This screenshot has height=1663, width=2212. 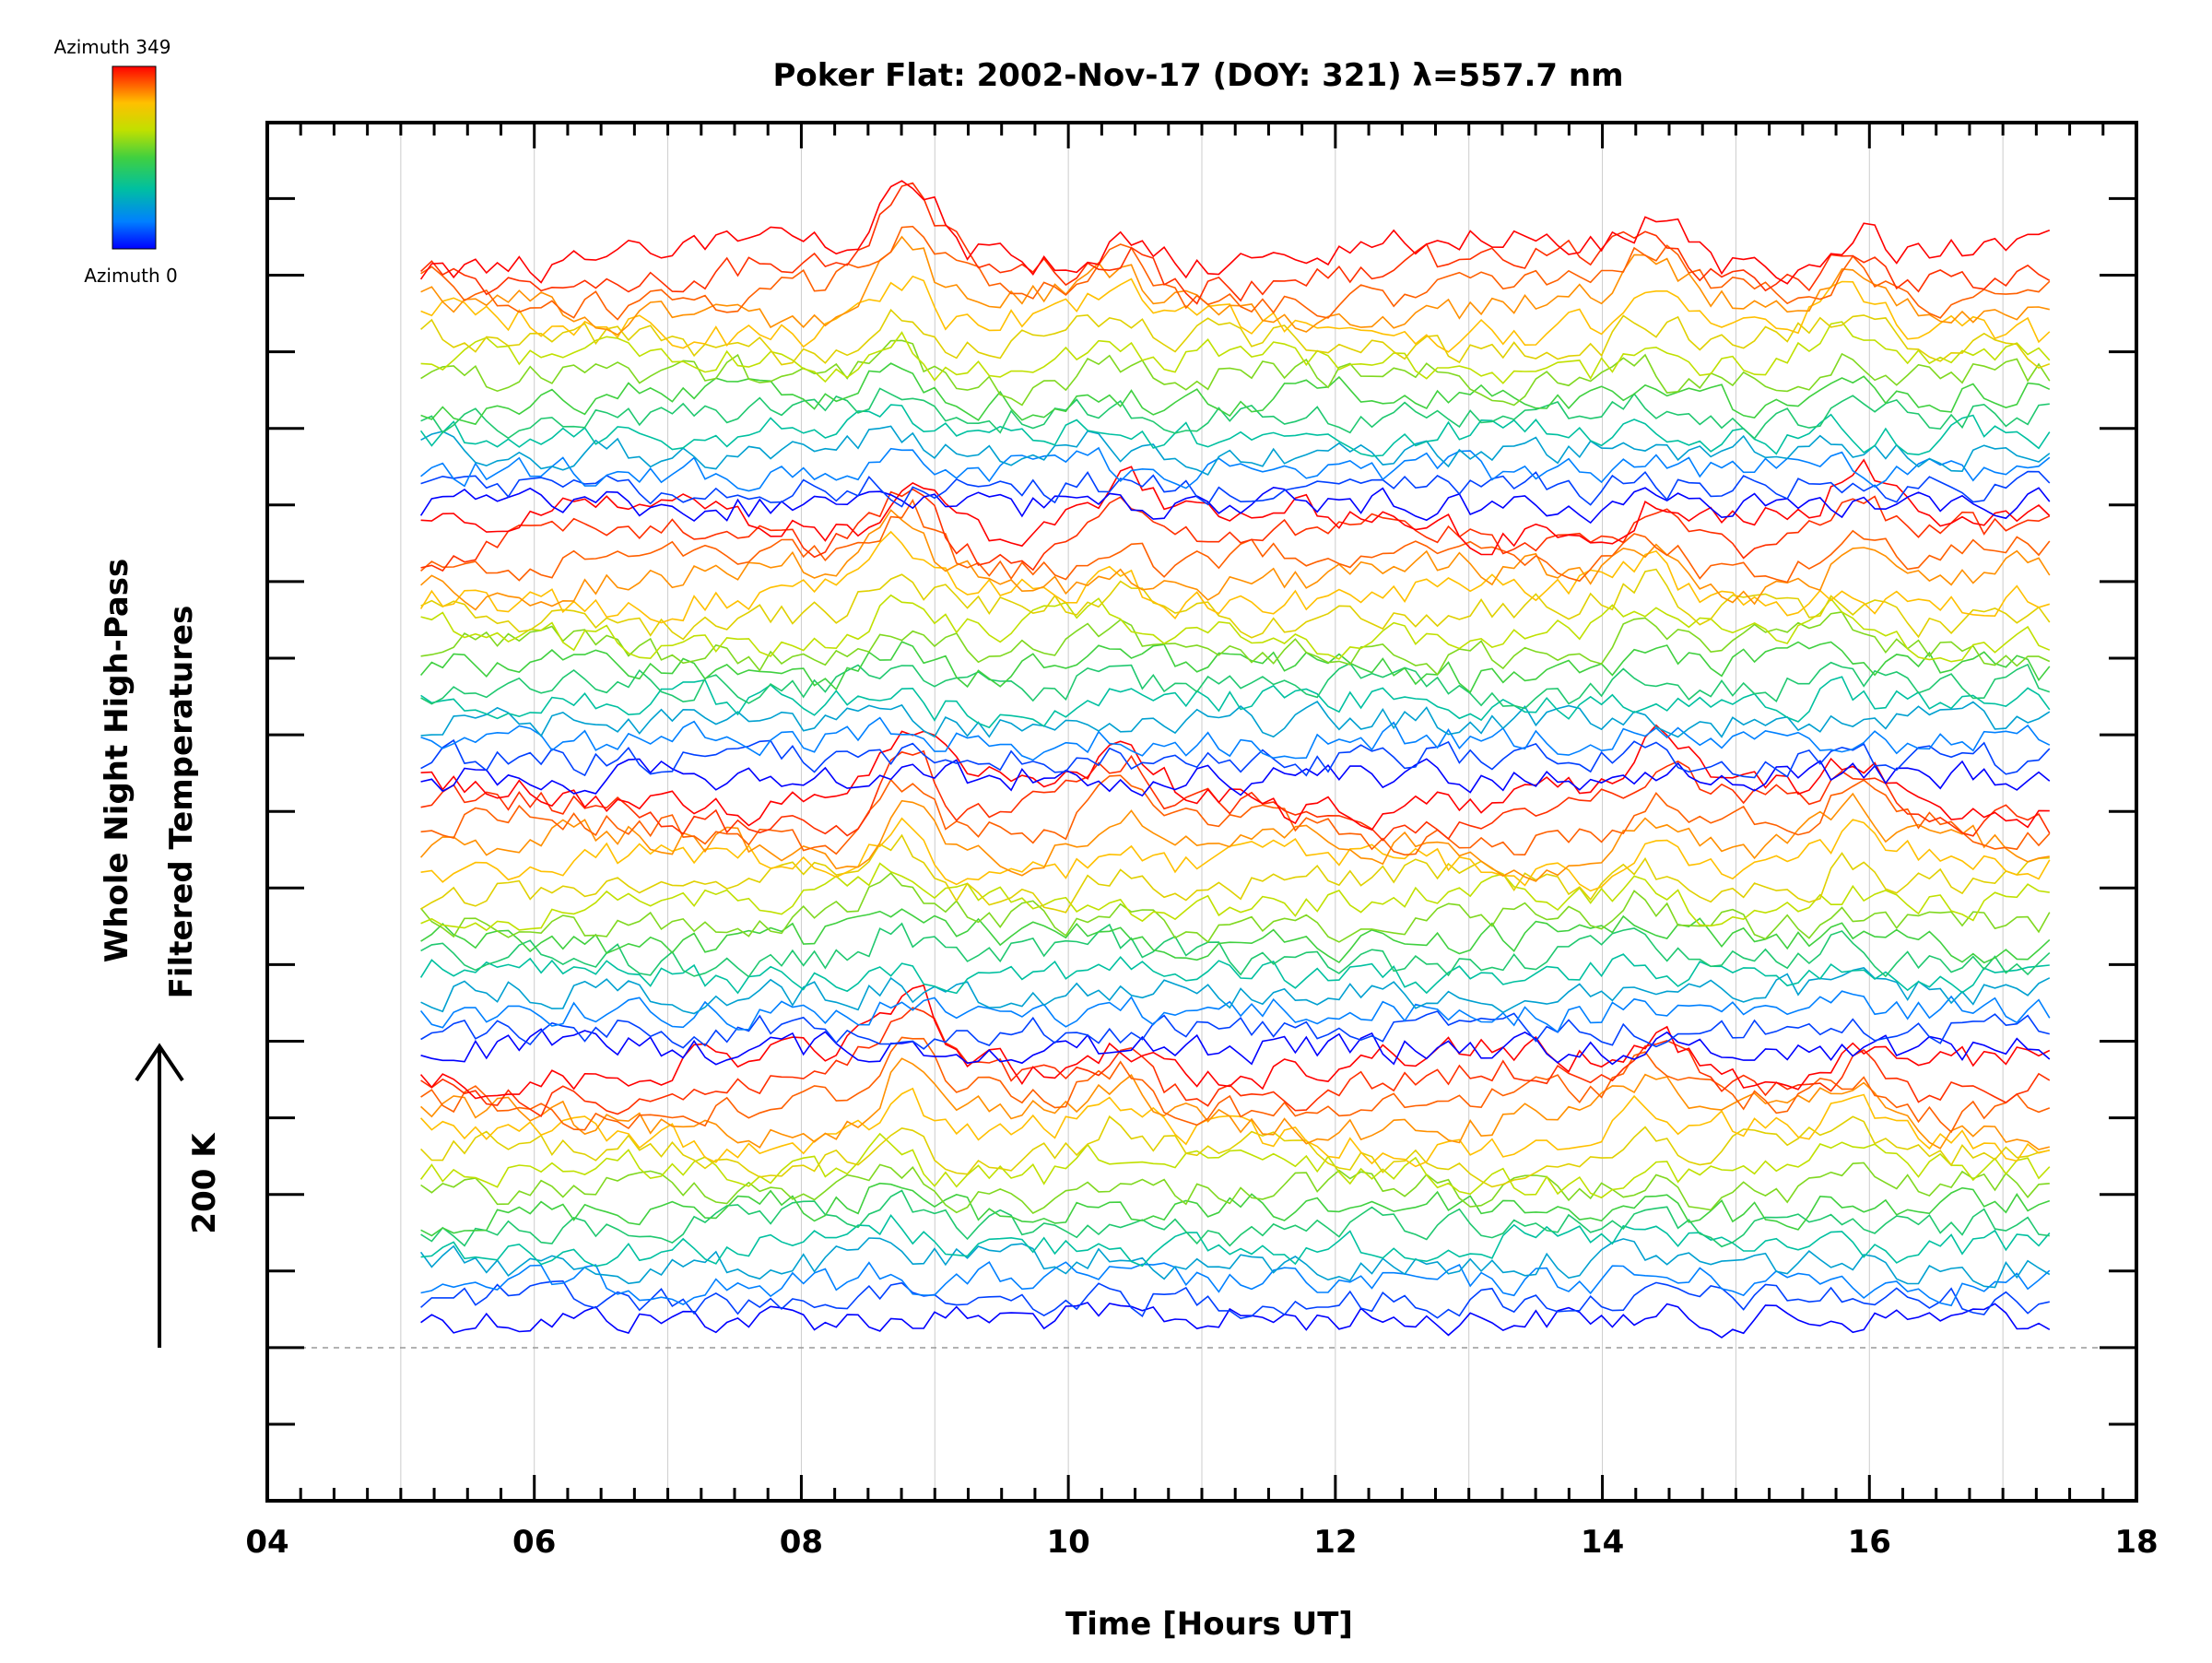 I want to click on x-tick-label: 12, so click(x=1335, y=1542).